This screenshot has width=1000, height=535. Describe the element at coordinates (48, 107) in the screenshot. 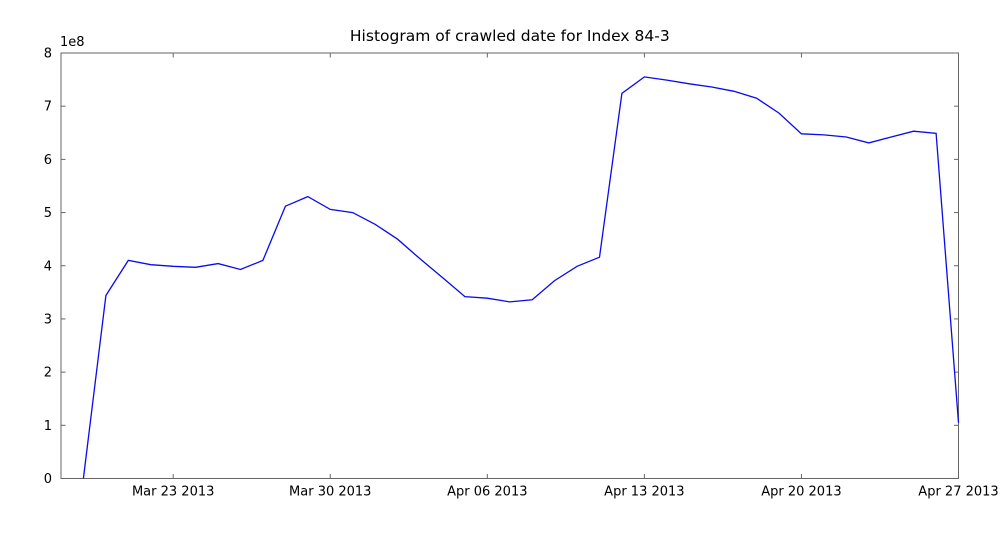

I see `y-tick-label: 7` at that location.